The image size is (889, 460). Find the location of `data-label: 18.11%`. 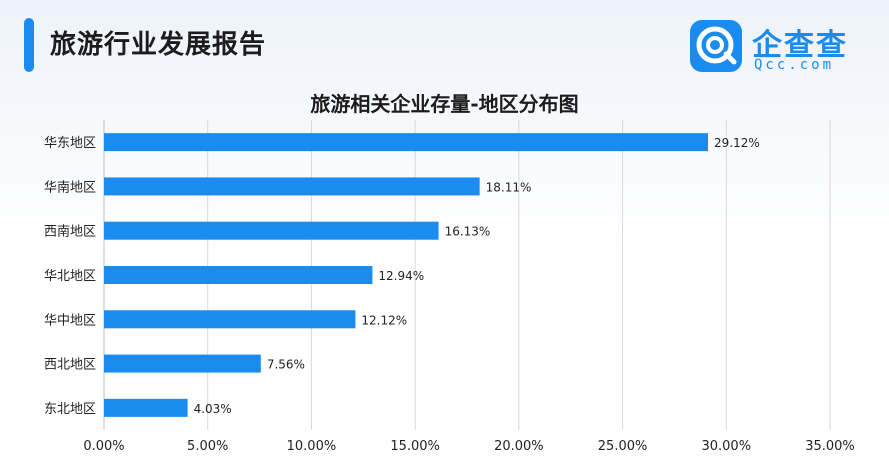

data-label: 18.11% is located at coordinates (509, 187).